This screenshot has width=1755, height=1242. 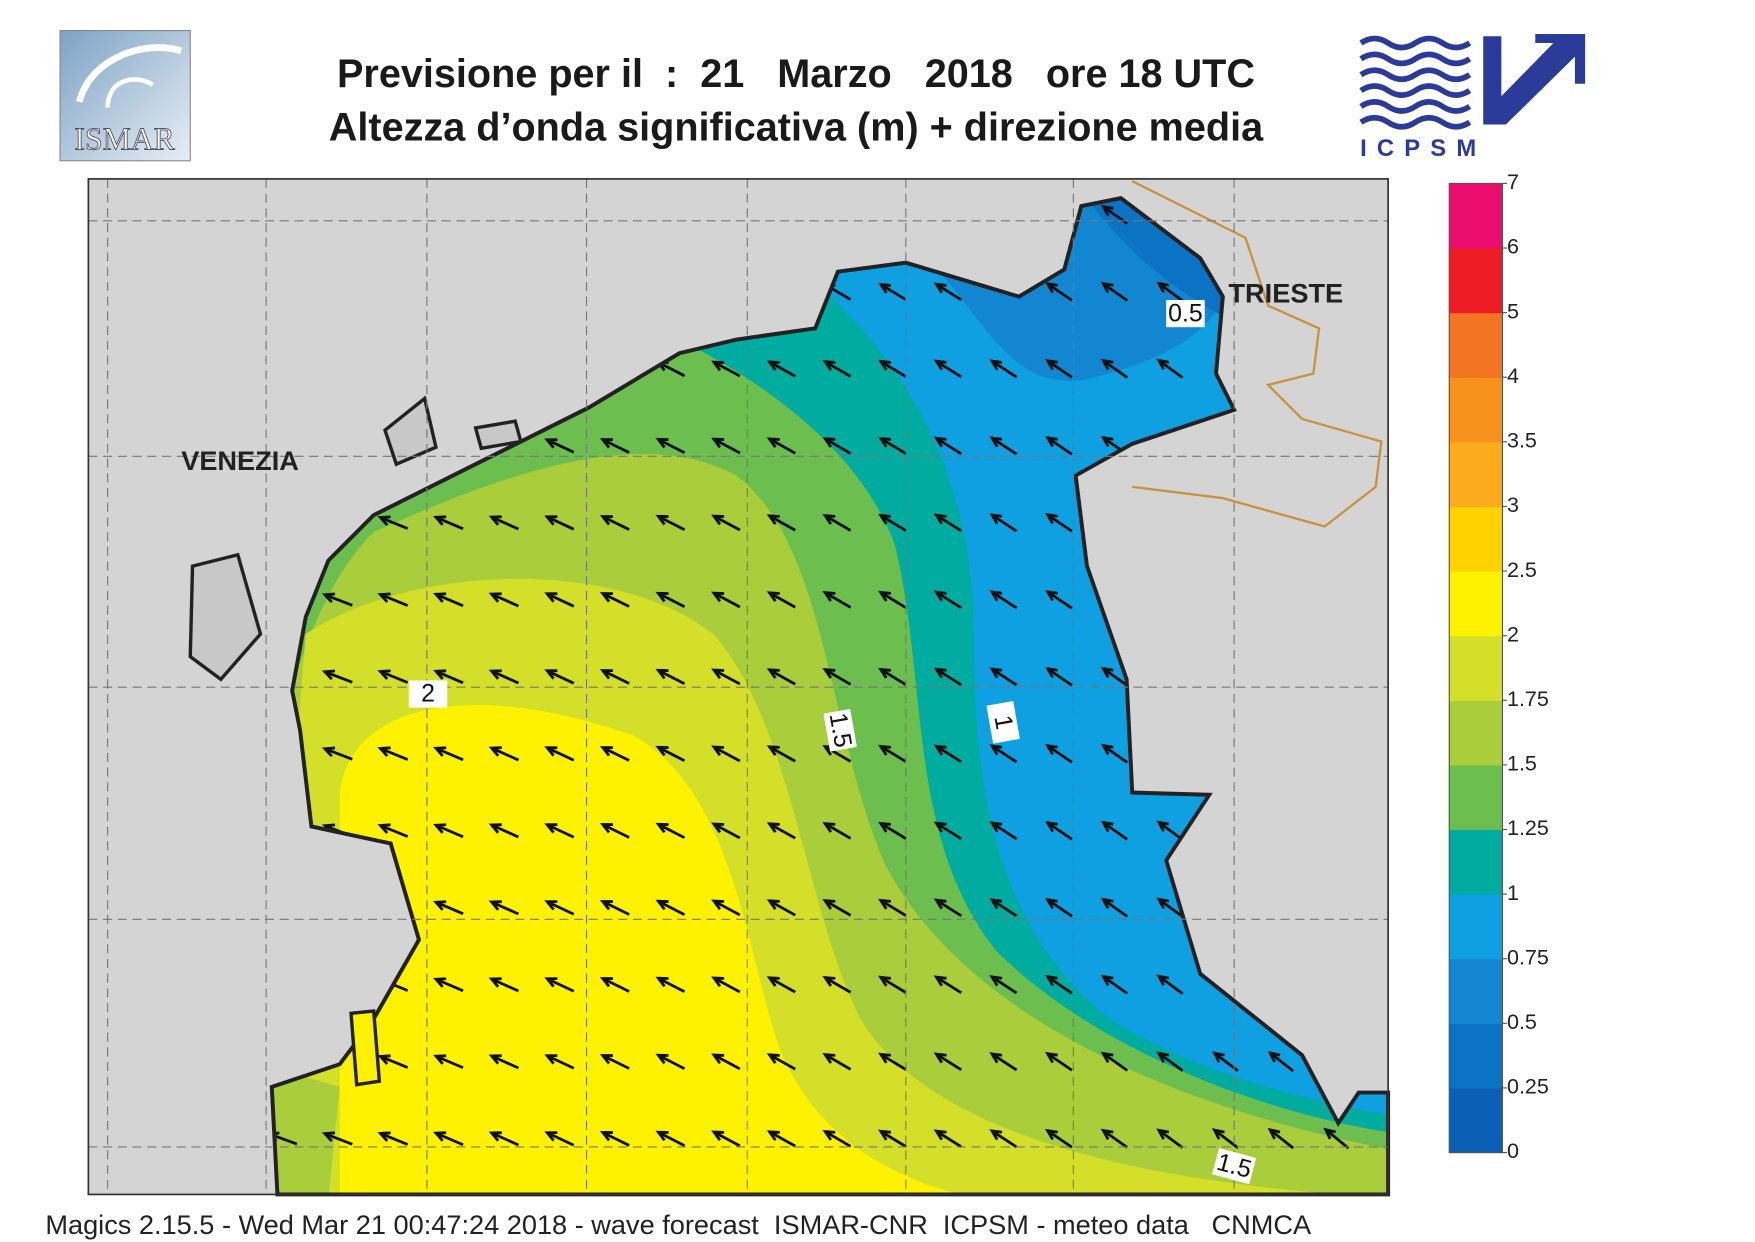 What do you see at coordinates (1513, 182) in the screenshot?
I see `colorbar-tick-label: 7` at bounding box center [1513, 182].